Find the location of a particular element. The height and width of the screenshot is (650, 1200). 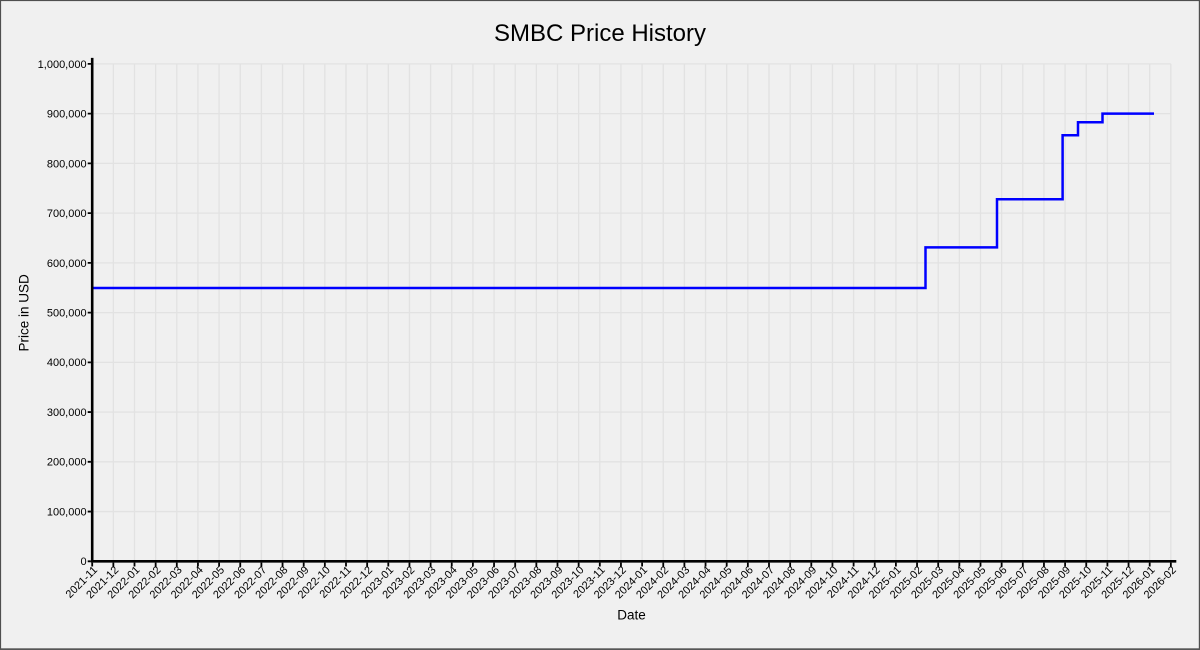

svg-text: 300,000 is located at coordinates (67, 413).